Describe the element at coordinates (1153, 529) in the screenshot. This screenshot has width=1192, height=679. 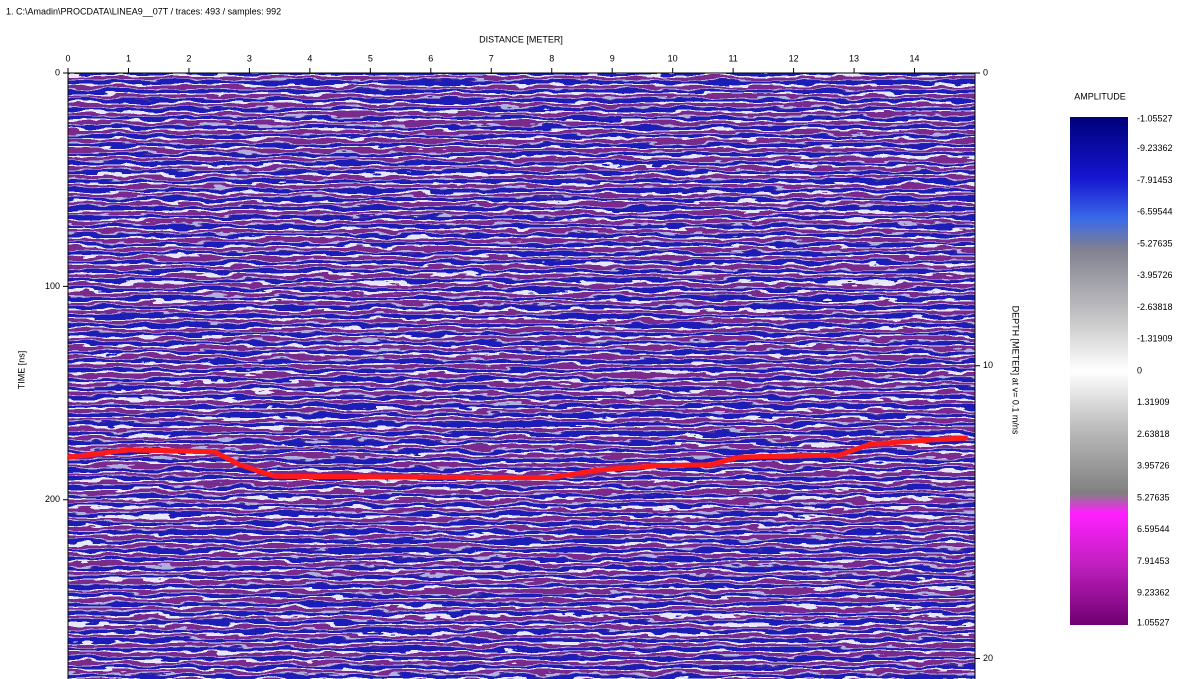
I see `colorbar-label: 6.59544` at that location.